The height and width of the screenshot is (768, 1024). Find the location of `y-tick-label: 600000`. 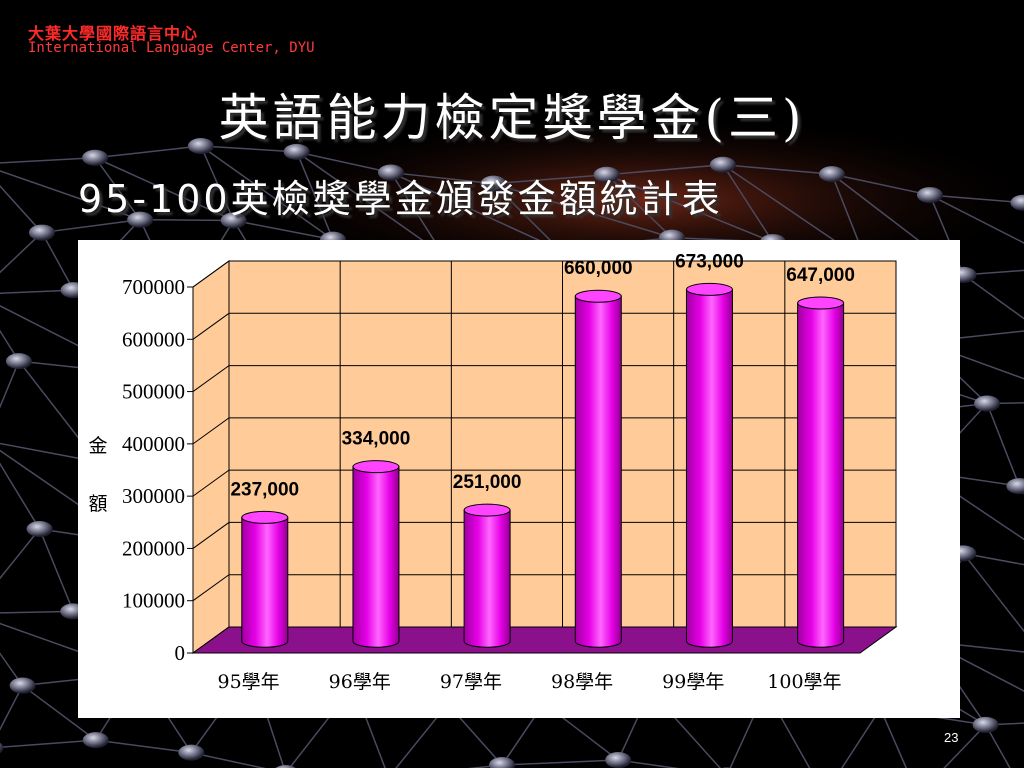

y-tick-label: 600000 is located at coordinates (153, 339).